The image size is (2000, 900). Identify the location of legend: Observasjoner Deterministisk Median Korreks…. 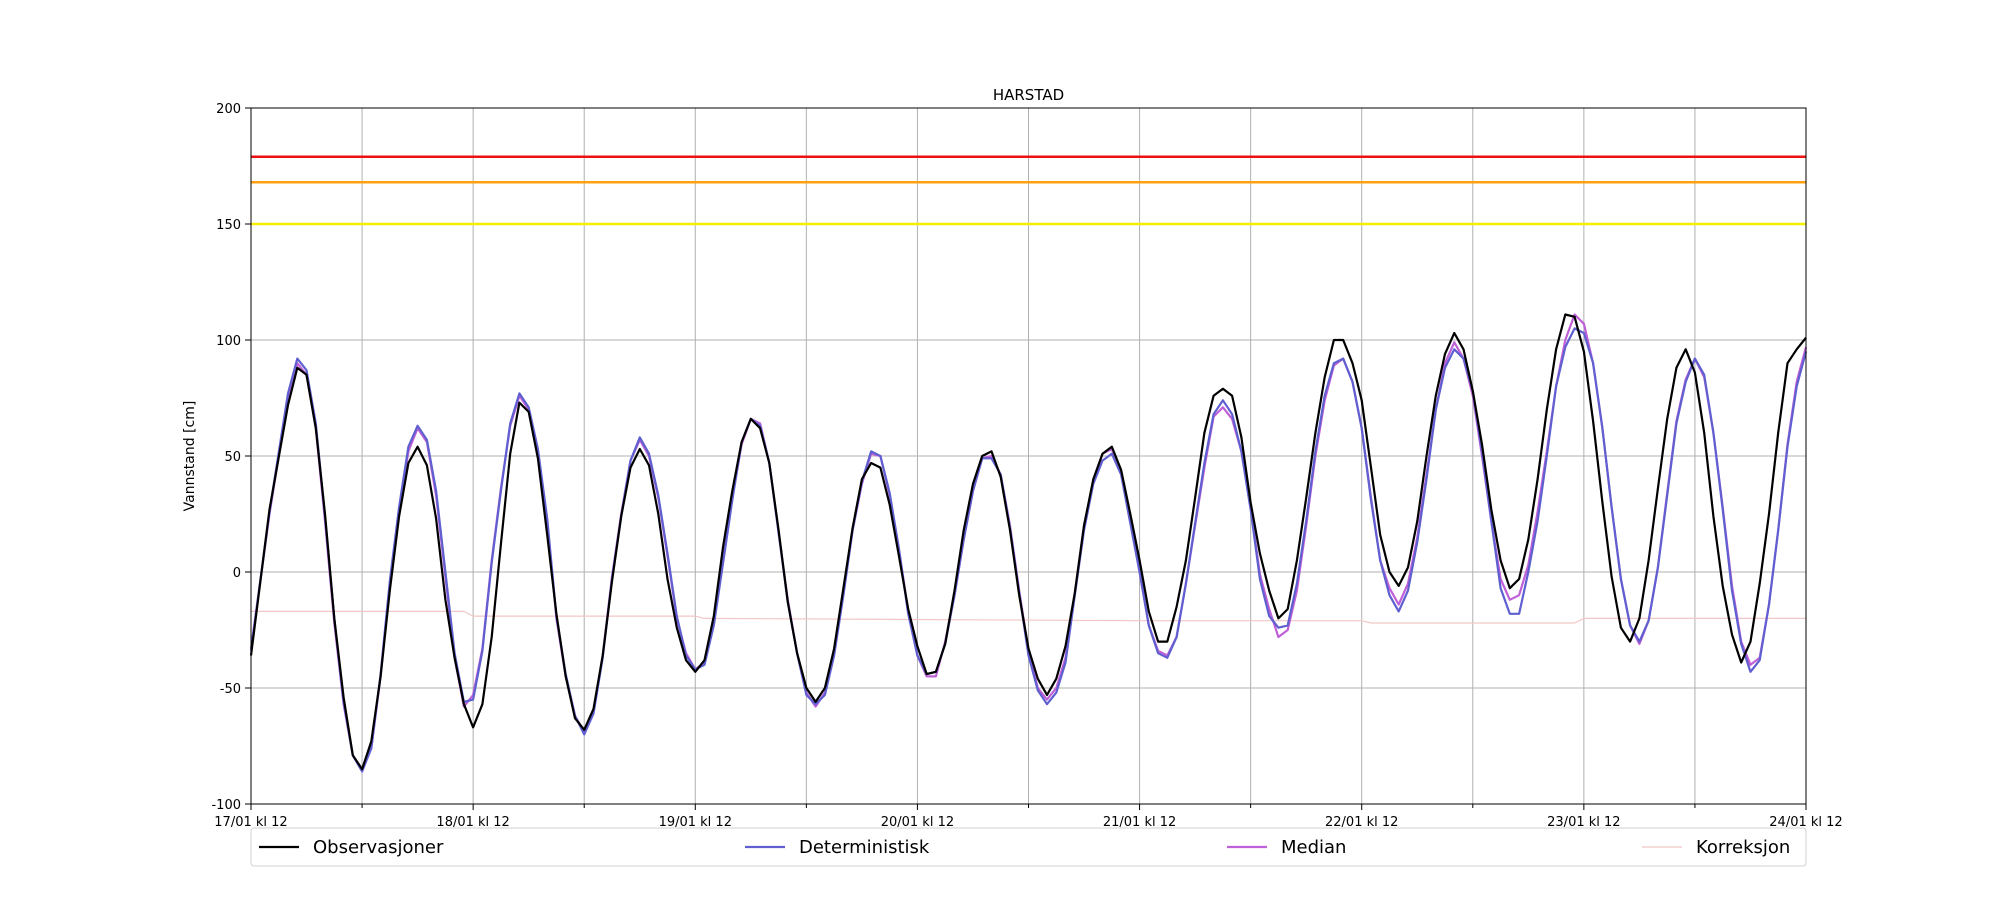
(1028, 847).